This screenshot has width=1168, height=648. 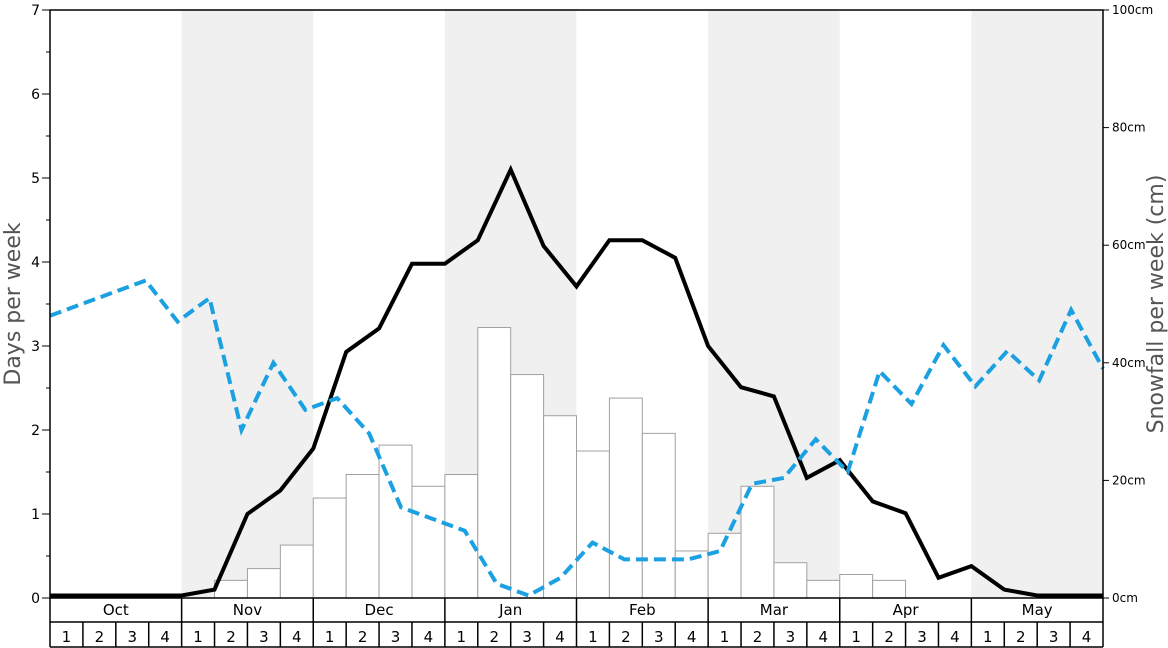 I want to click on right-axis-title: Snowfall per week (cm), so click(x=1156, y=304).